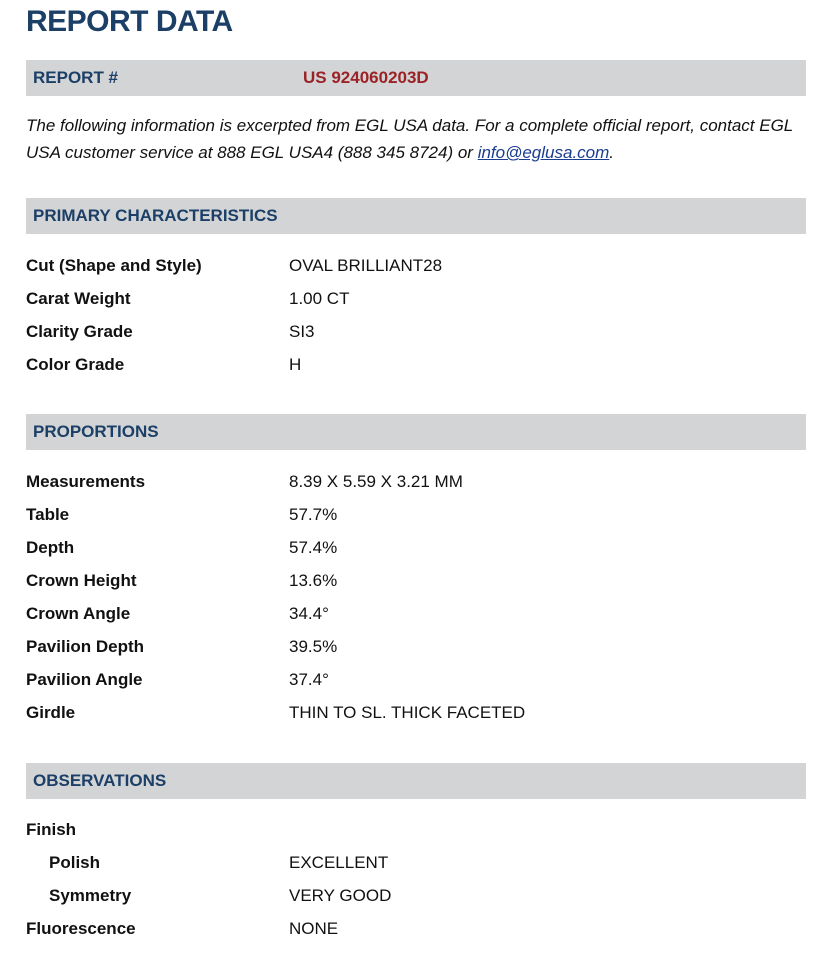  What do you see at coordinates (79, 331) in the screenshot?
I see `row-label: Clarity Grade` at bounding box center [79, 331].